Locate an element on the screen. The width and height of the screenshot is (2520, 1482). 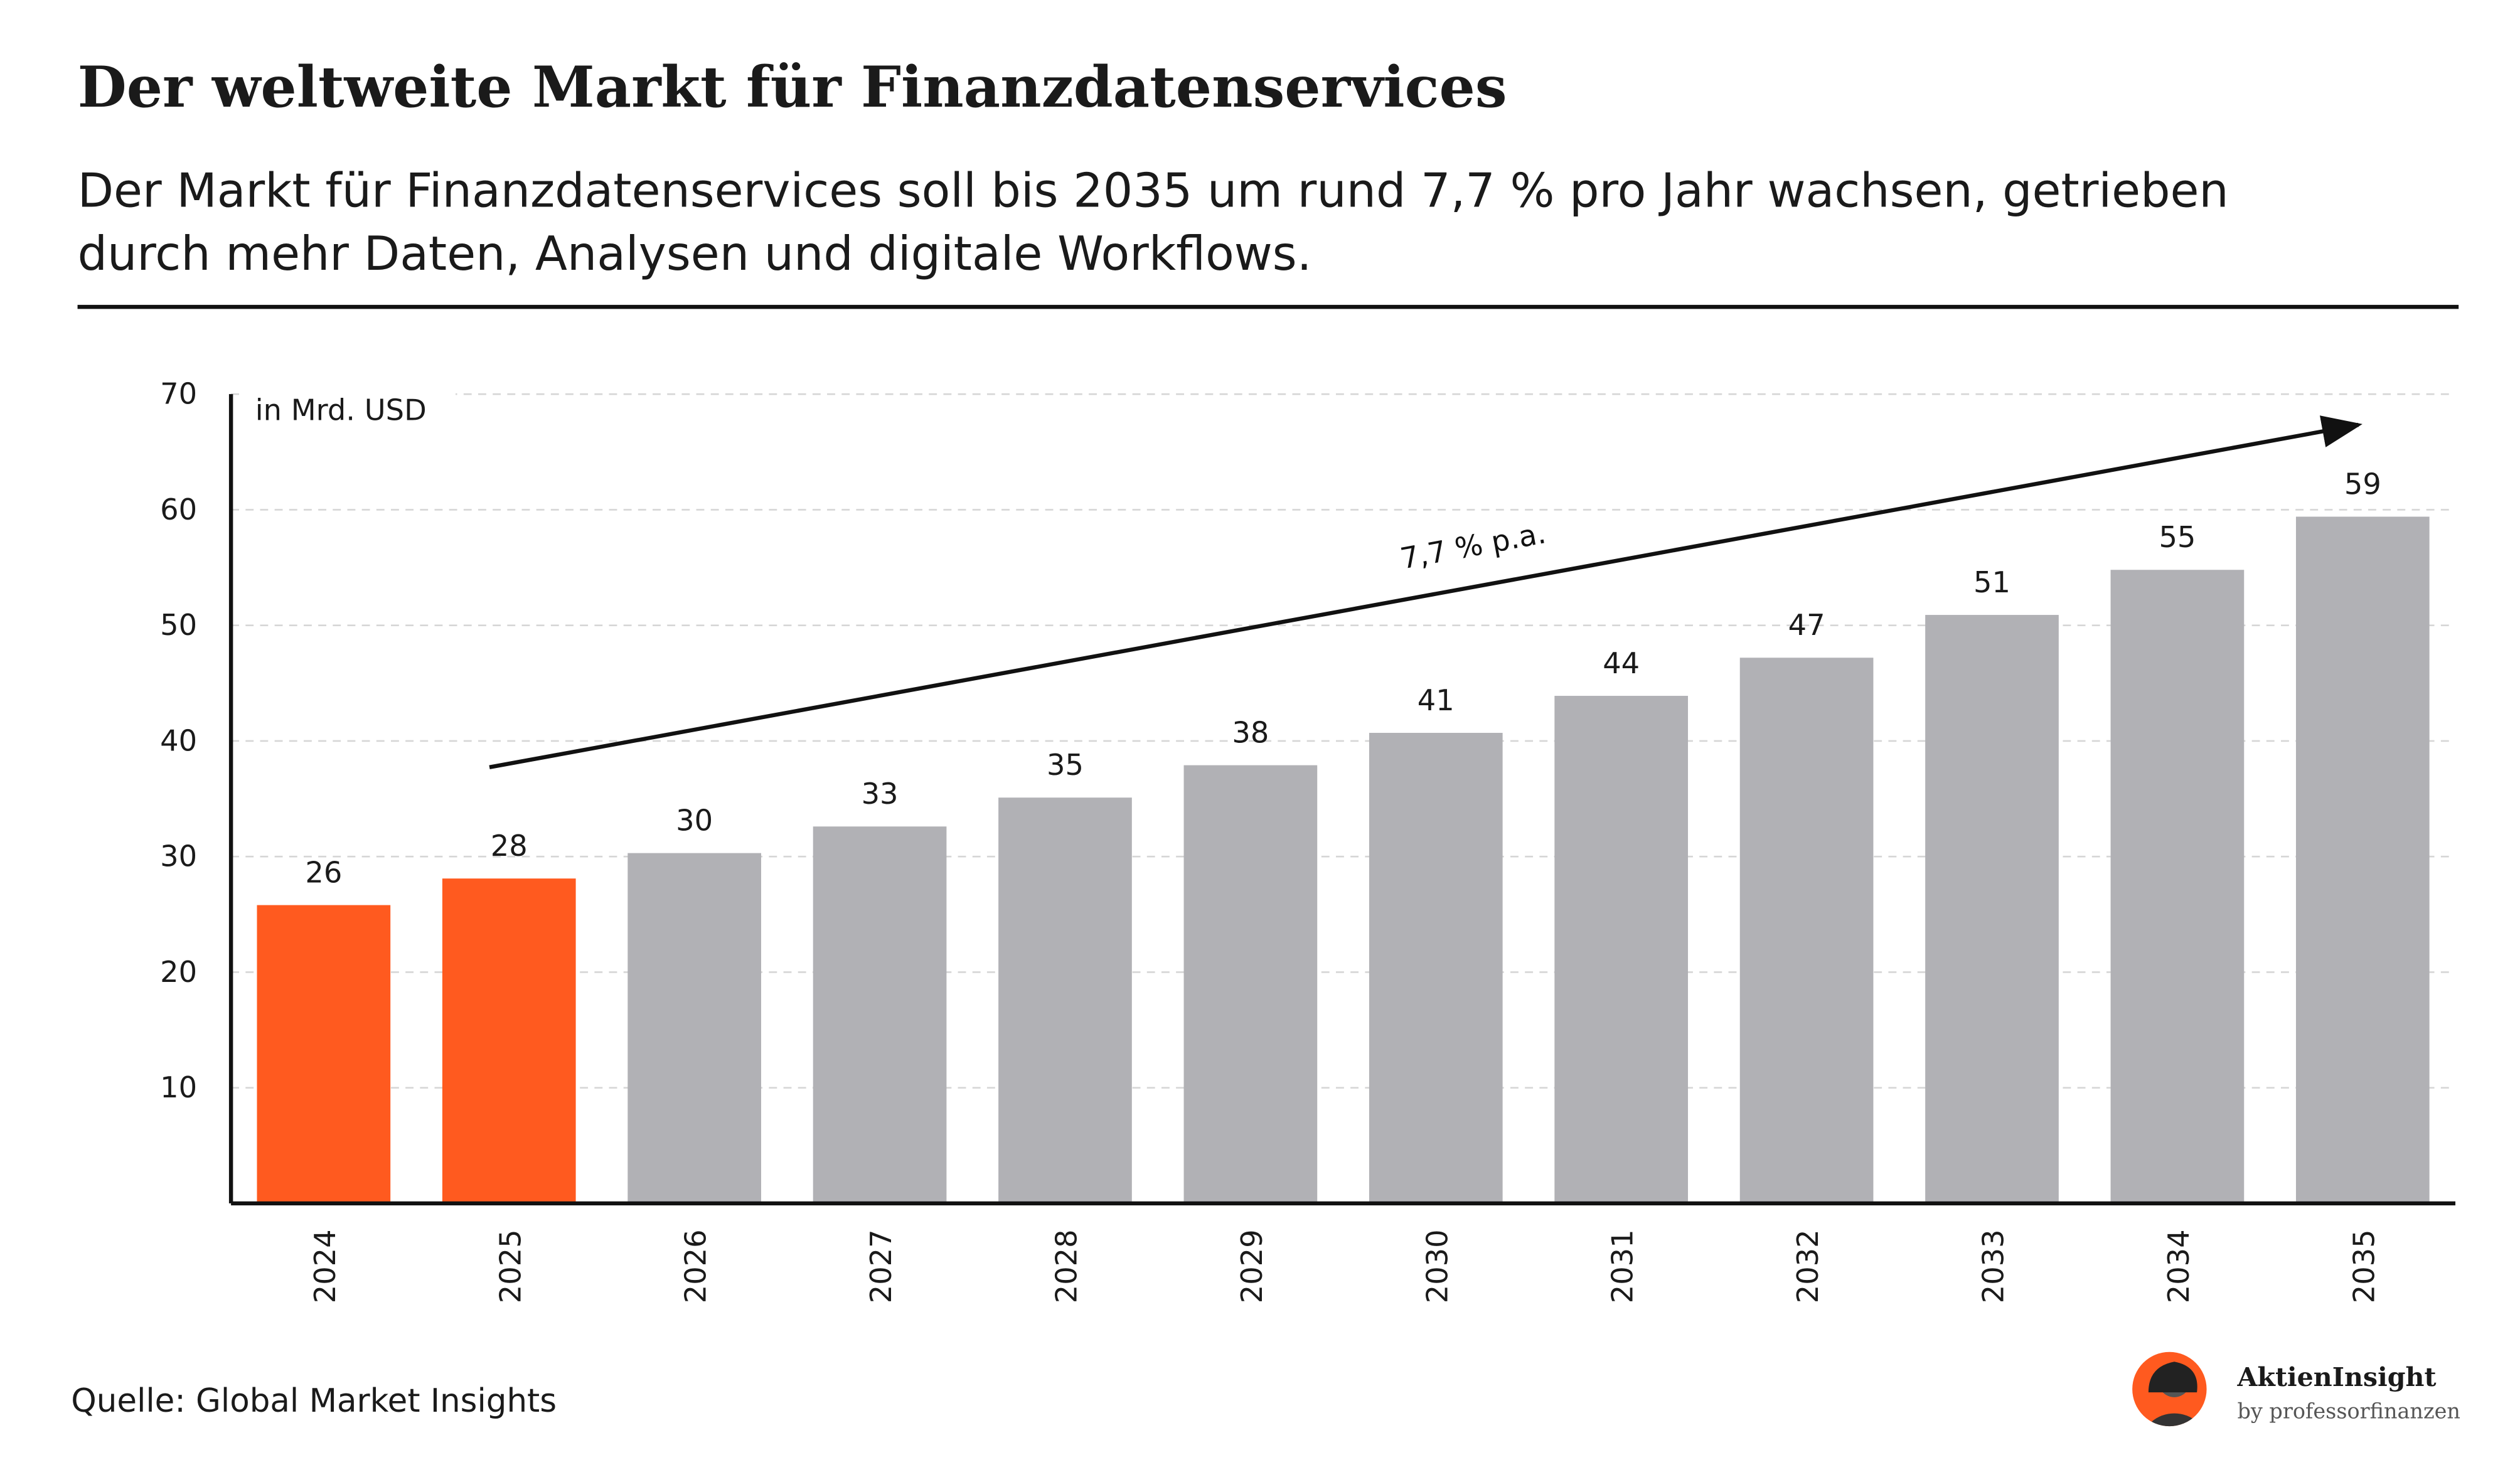
value-label: 35 is located at coordinates (1065, 765).